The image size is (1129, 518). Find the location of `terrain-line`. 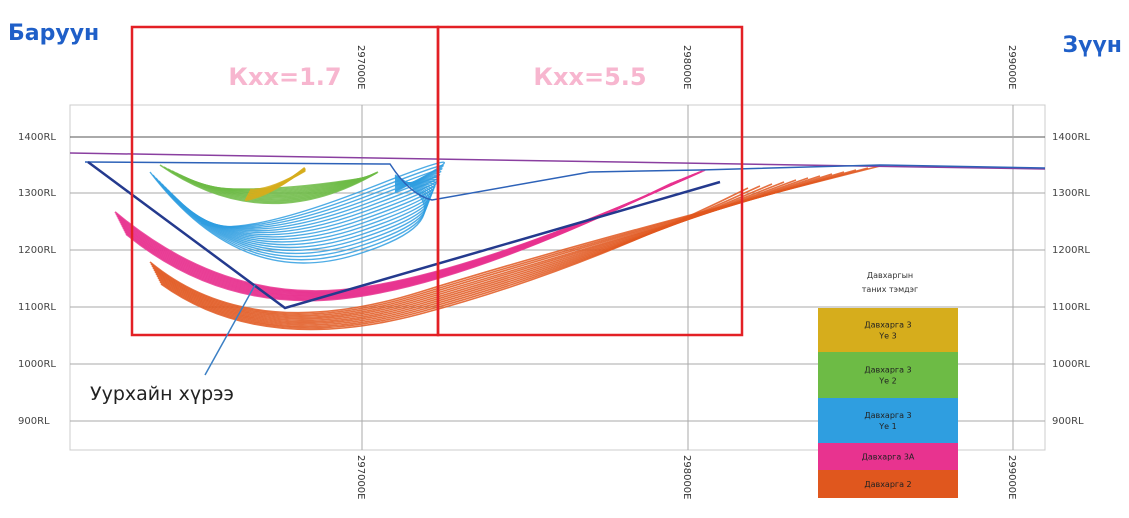

terrain-line is located at coordinates (557, 161).